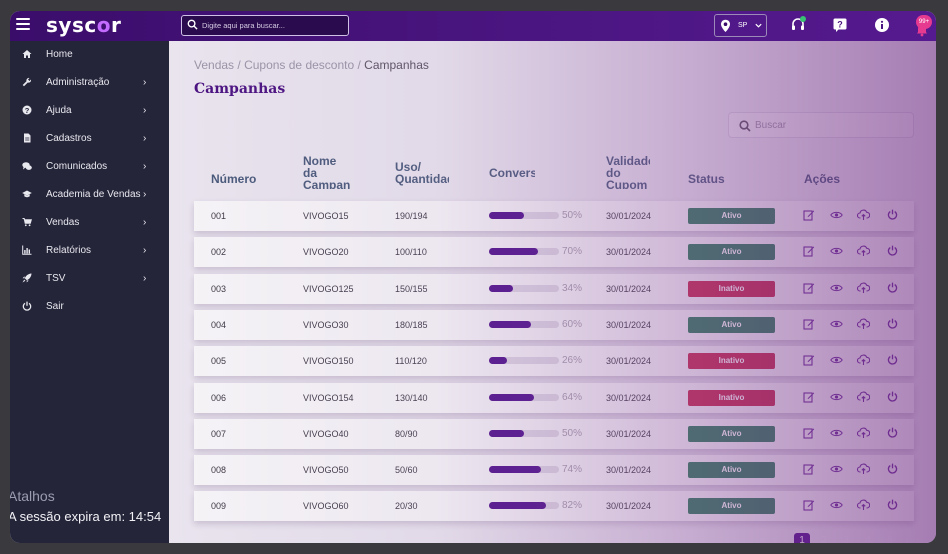  What do you see at coordinates (706, 179) in the screenshot?
I see `header-status: Status` at bounding box center [706, 179].